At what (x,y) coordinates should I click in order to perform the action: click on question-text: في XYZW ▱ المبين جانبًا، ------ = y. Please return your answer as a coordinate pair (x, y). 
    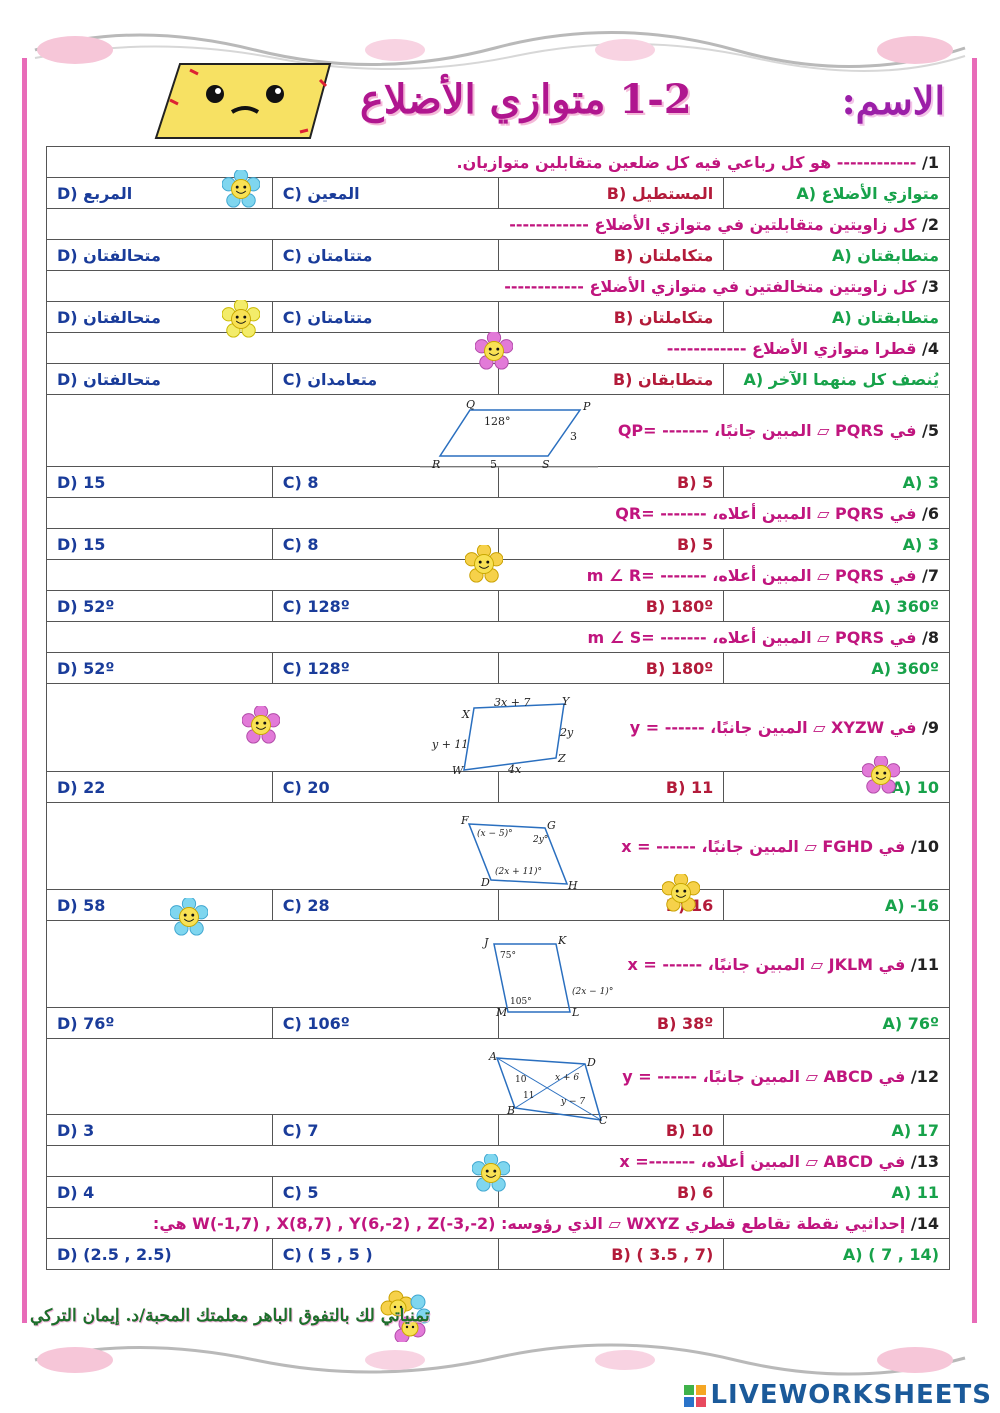
    Looking at the image, I should click on (773, 727).